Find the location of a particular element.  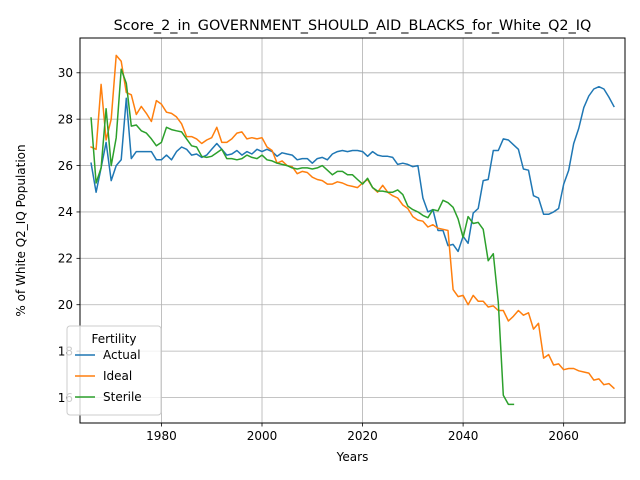

legend-label-sterile: Sterile is located at coordinates (122, 397).